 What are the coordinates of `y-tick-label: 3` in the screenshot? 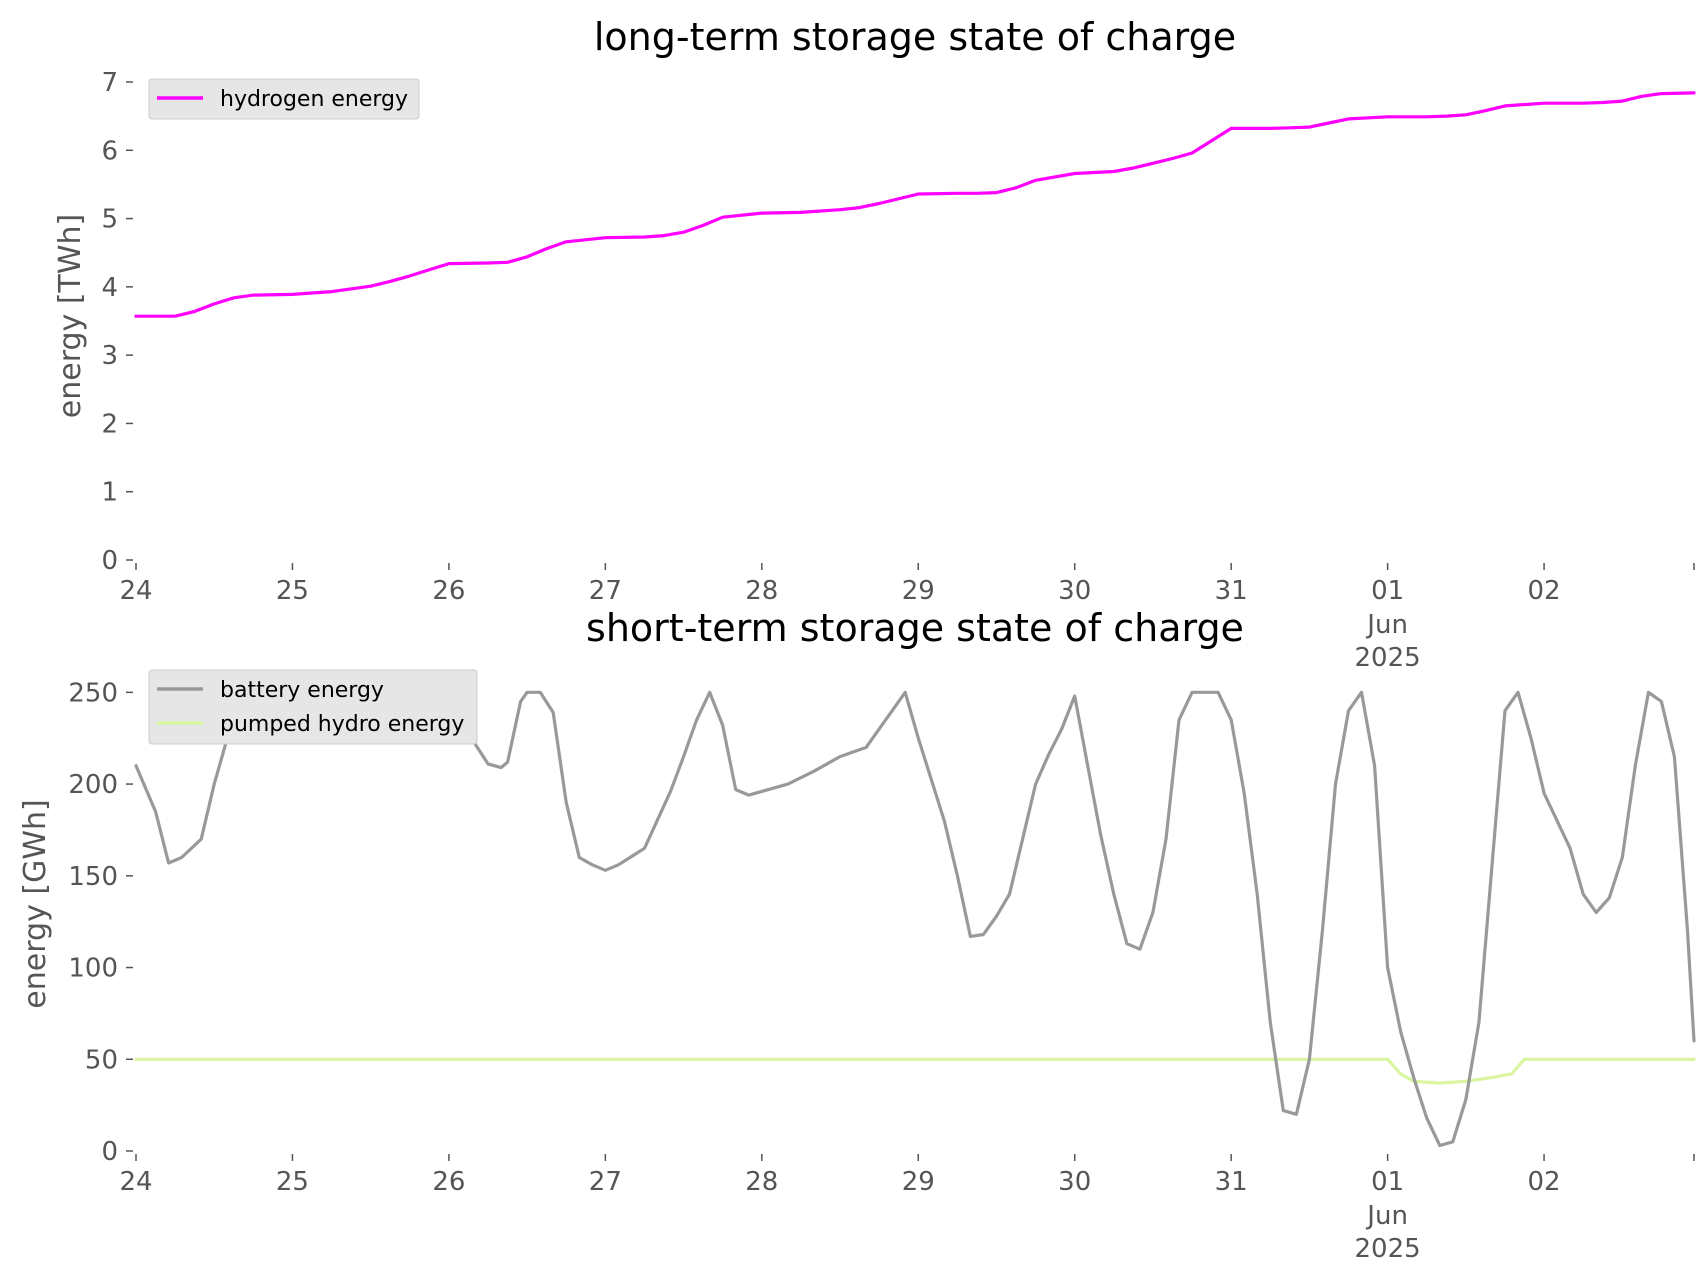 It's located at (109, 356).